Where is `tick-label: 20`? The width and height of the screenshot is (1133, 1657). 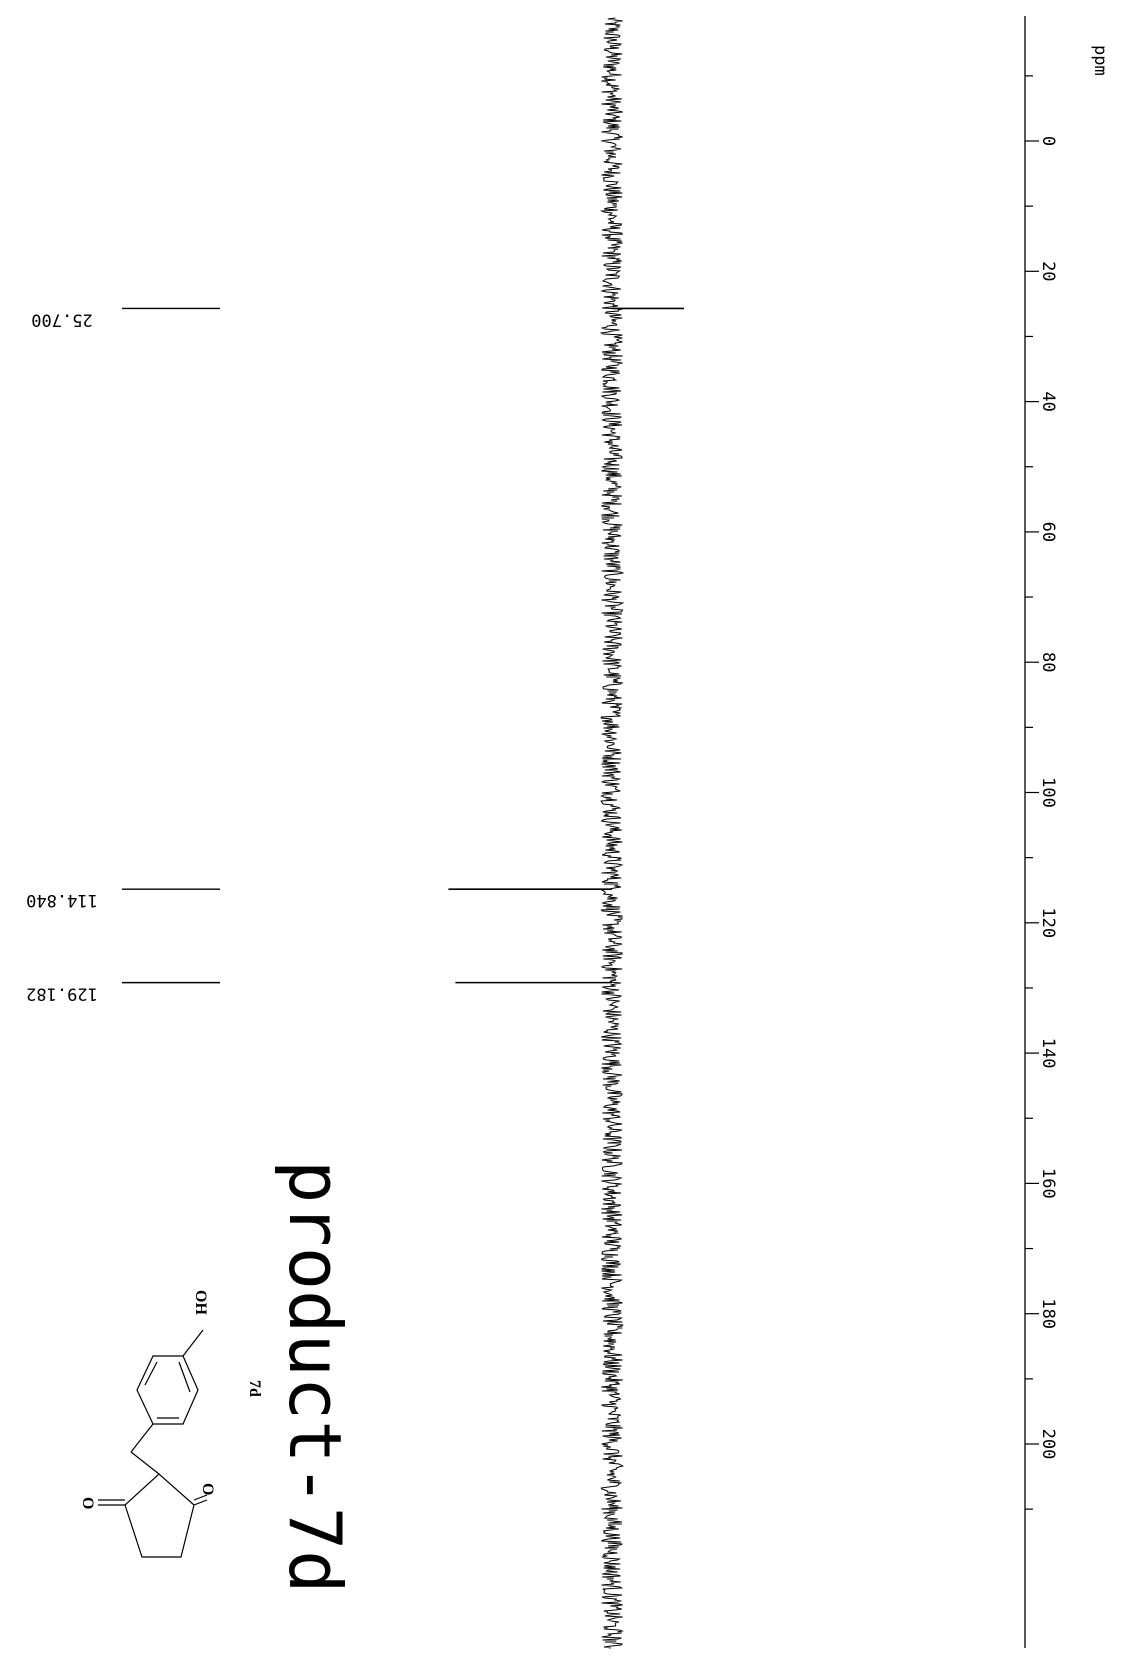
tick-label: 20 is located at coordinates (1048, 271).